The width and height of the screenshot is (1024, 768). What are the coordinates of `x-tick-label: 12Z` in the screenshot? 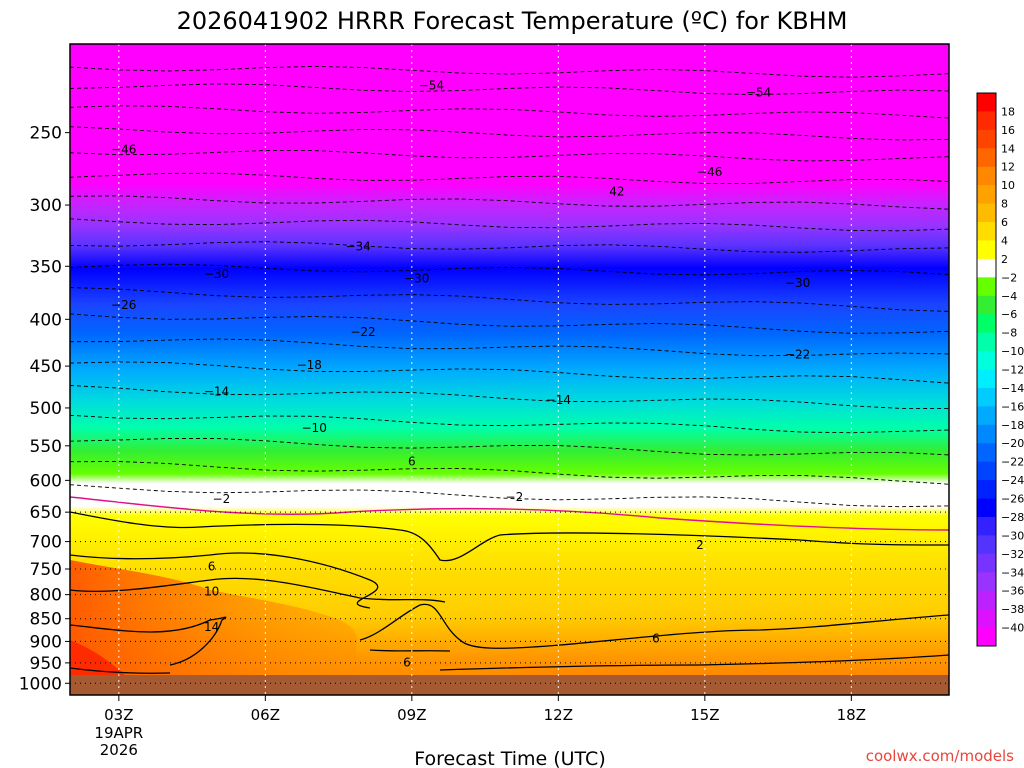 It's located at (558, 715).